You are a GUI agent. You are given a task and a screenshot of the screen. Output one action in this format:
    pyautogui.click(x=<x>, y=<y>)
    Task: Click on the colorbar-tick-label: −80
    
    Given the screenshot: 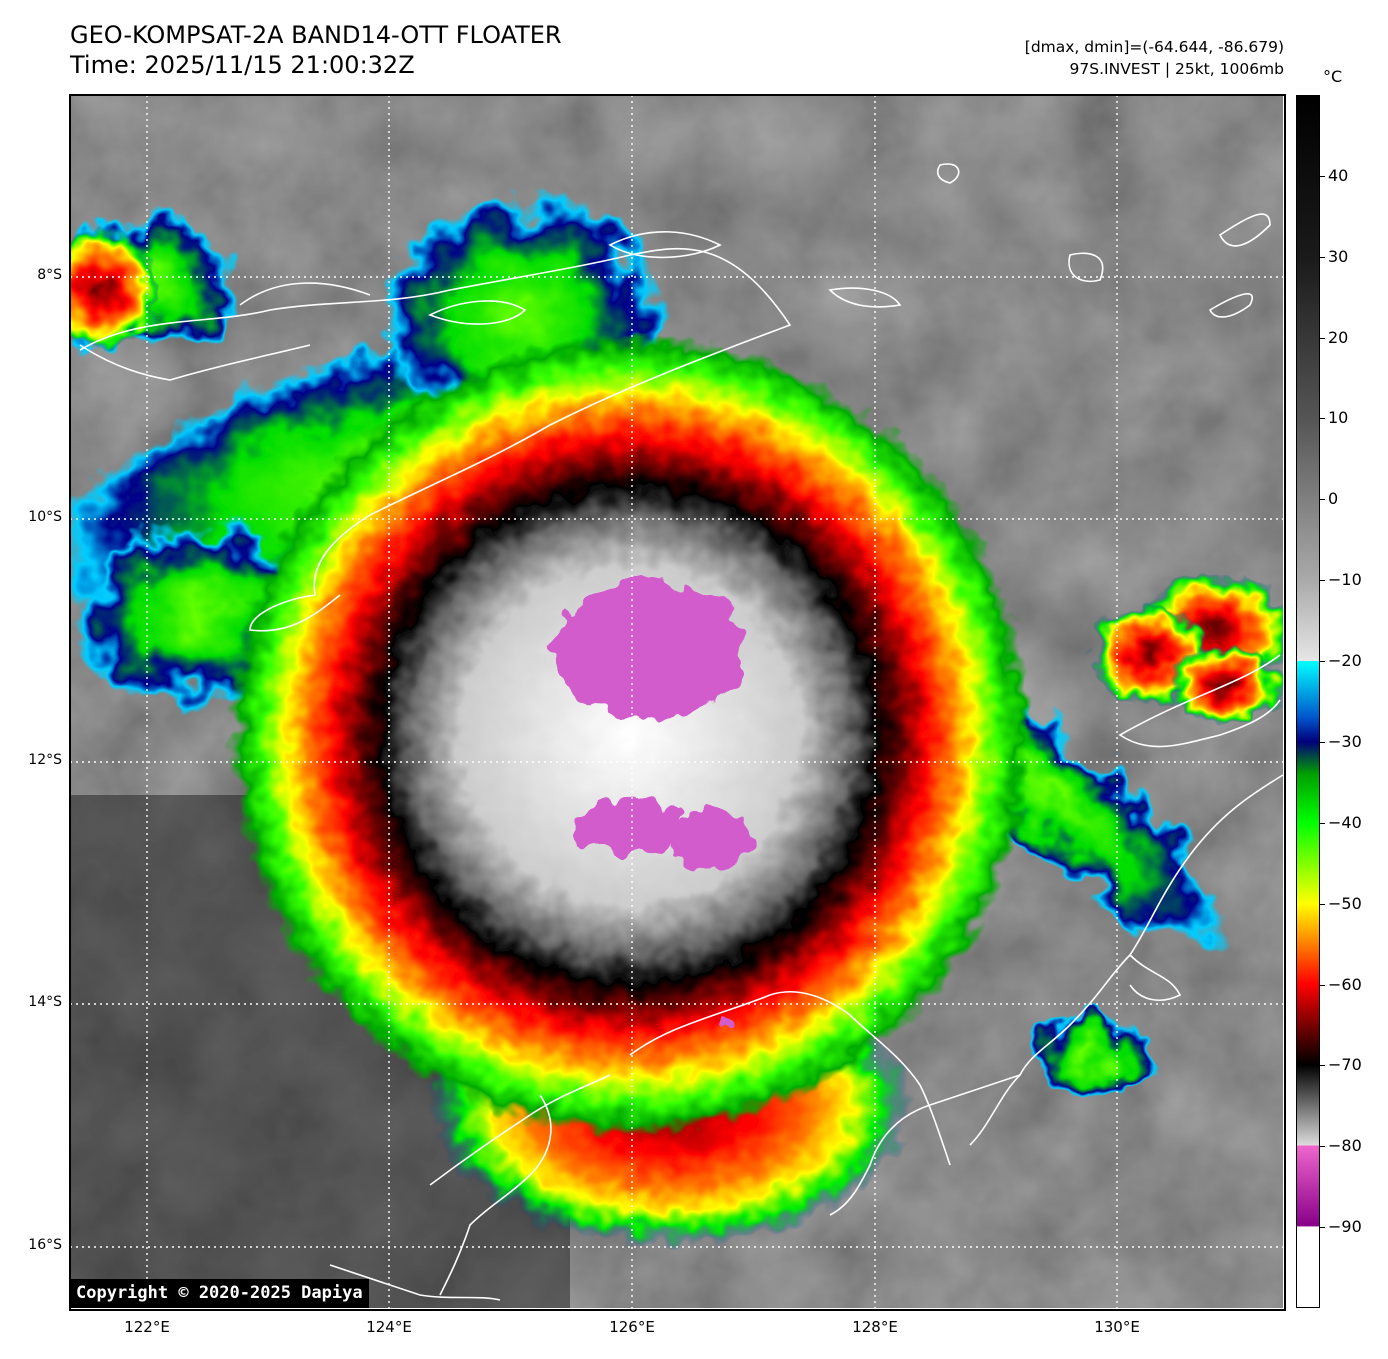 What is the action you would take?
    pyautogui.click(x=1345, y=1146)
    